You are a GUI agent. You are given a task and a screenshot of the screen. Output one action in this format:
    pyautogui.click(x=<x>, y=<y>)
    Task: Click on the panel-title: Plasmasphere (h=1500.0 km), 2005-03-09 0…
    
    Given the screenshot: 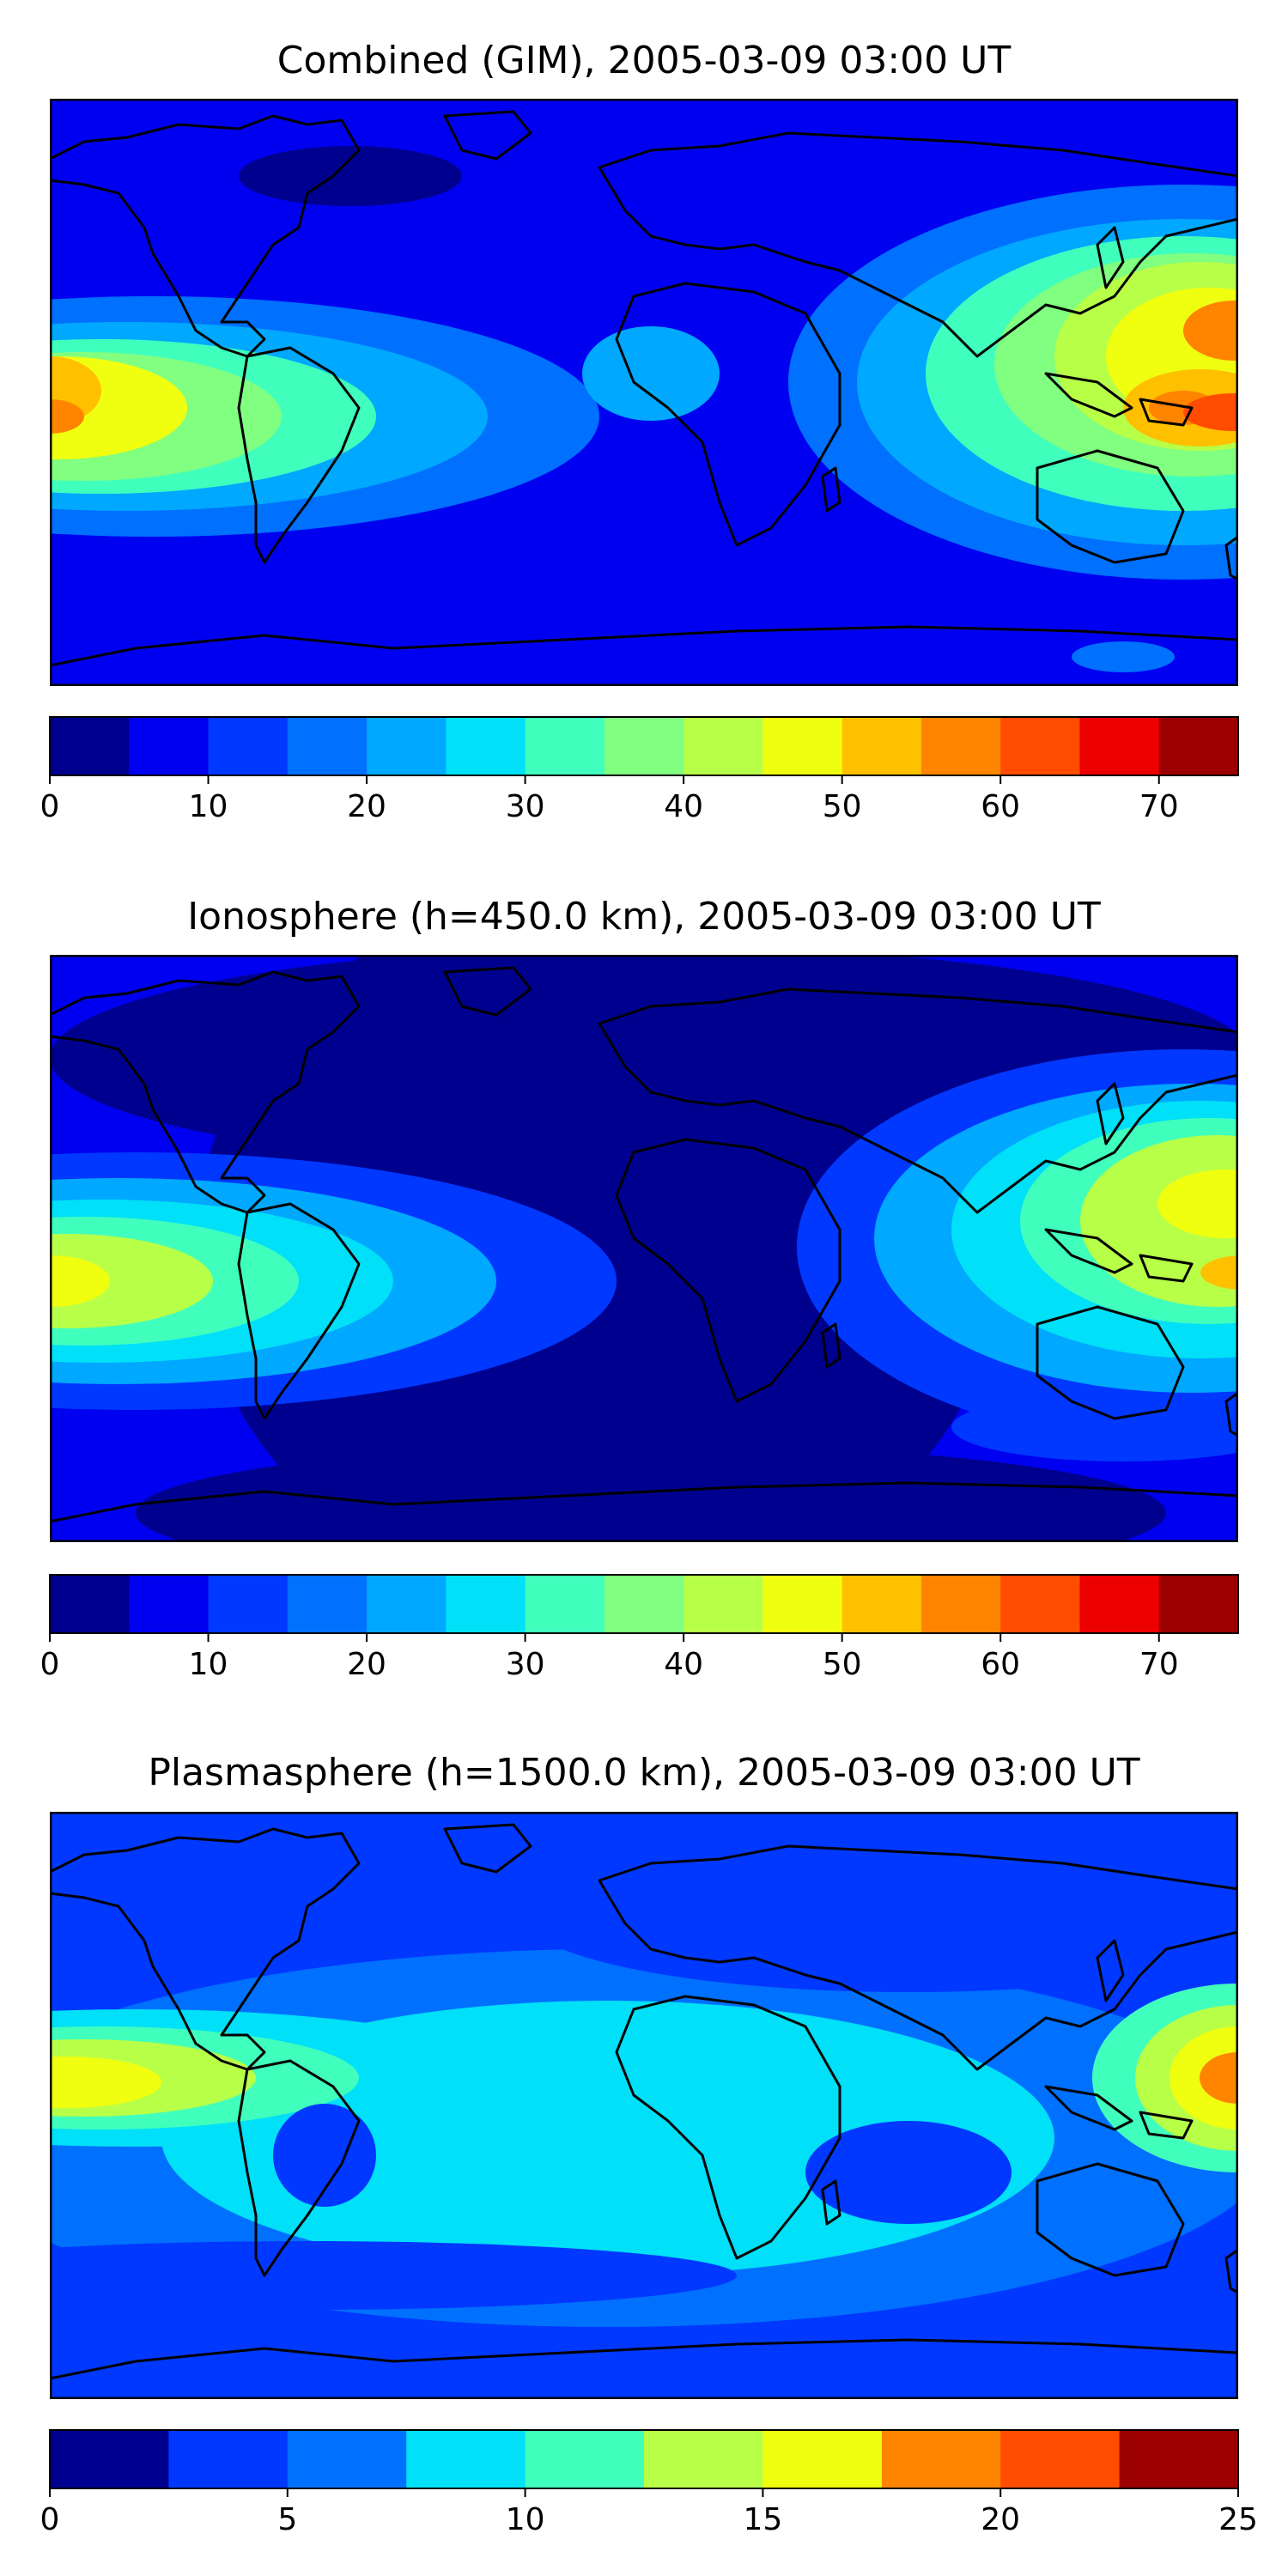 What is the action you would take?
    pyautogui.click(x=644, y=1773)
    